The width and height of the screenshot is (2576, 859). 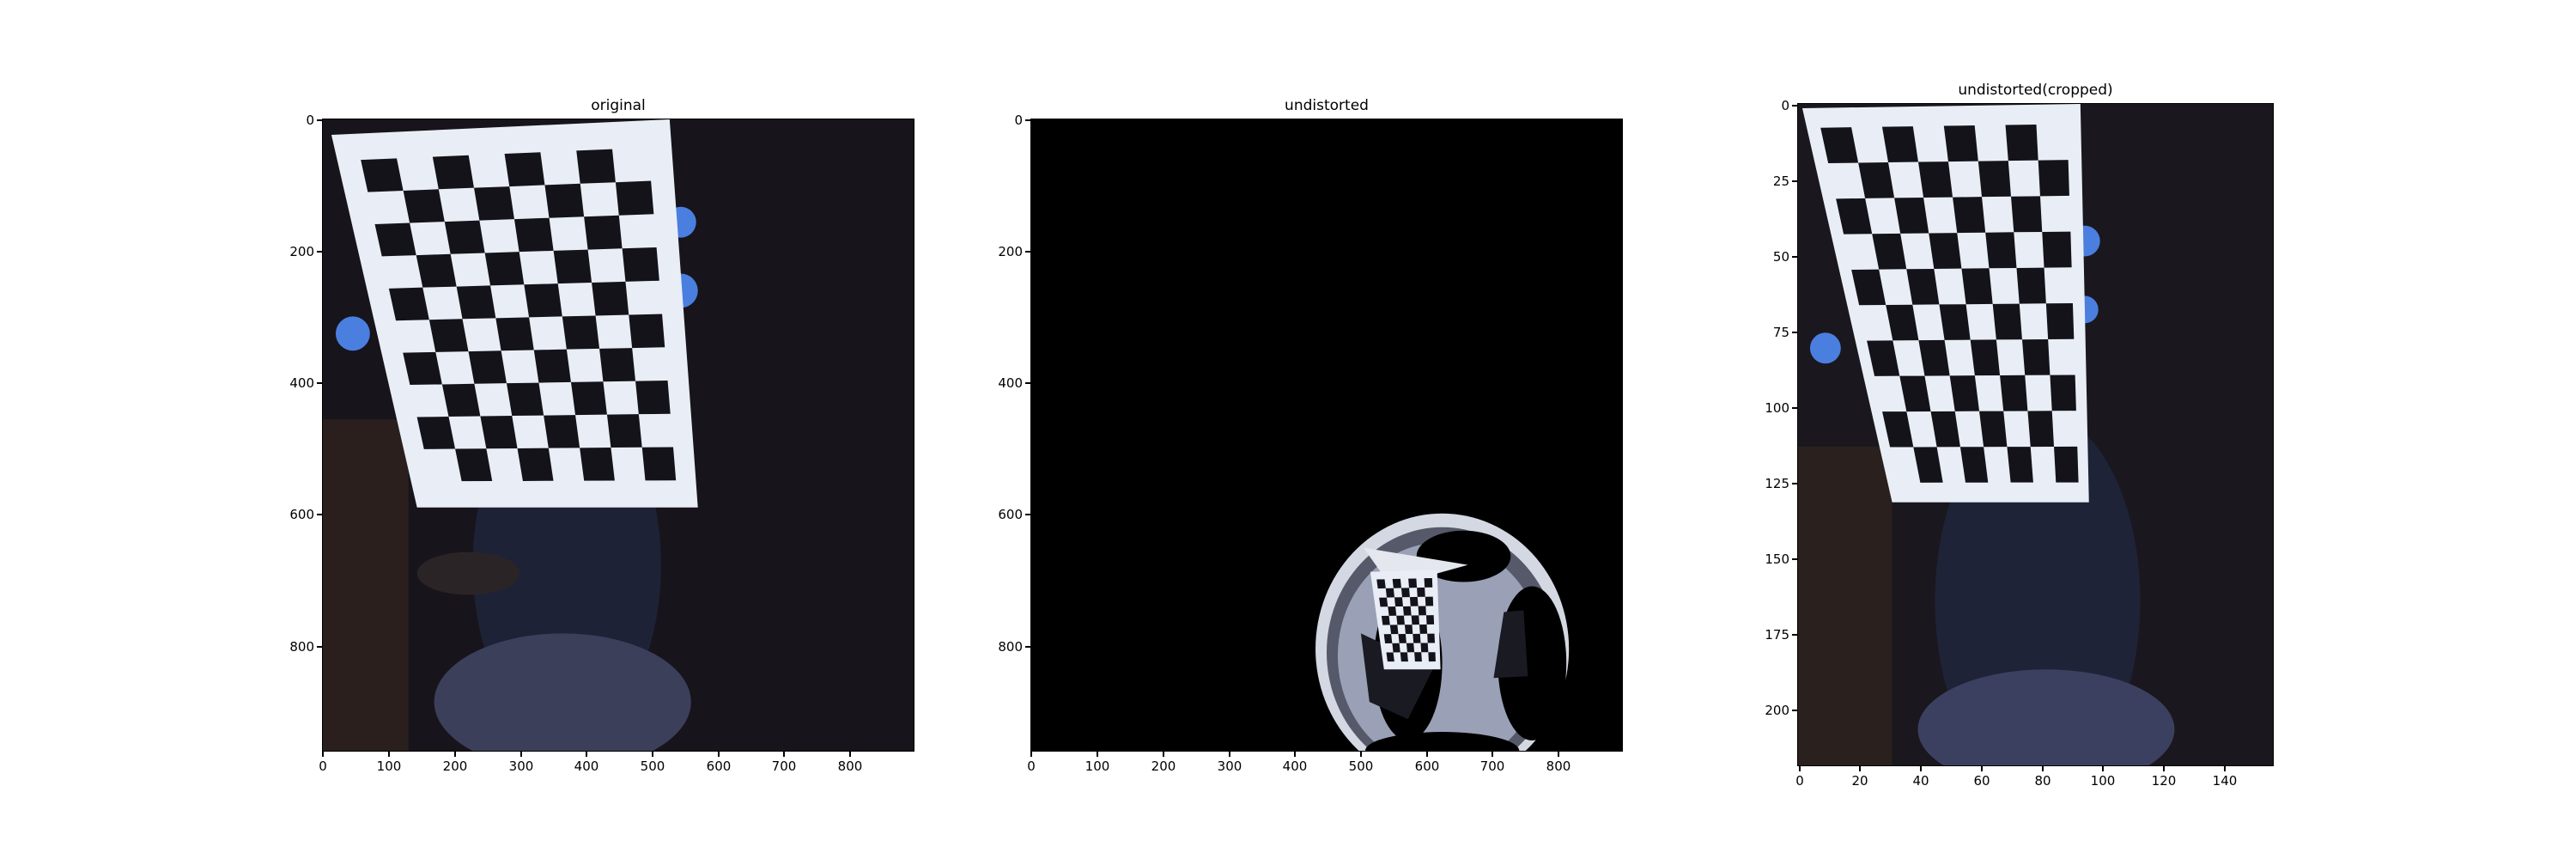 What do you see at coordinates (1777, 635) in the screenshot?
I see `y-tick: 175` at bounding box center [1777, 635].